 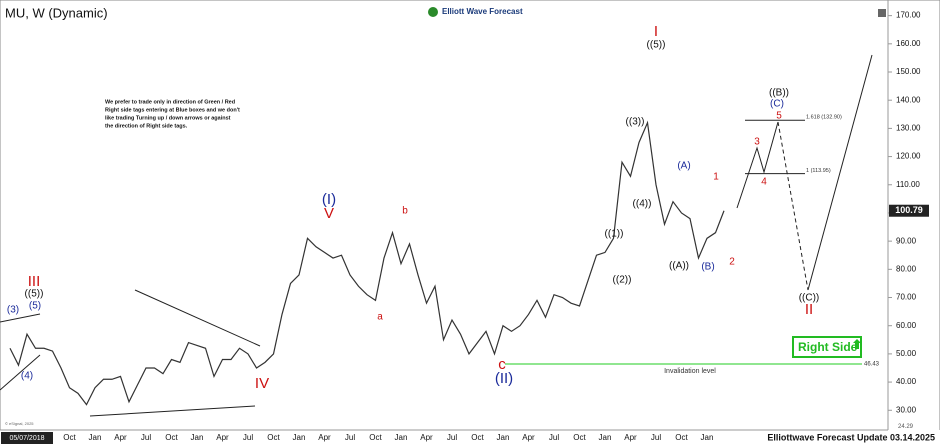 I want to click on right-side-box, so click(x=827, y=347).